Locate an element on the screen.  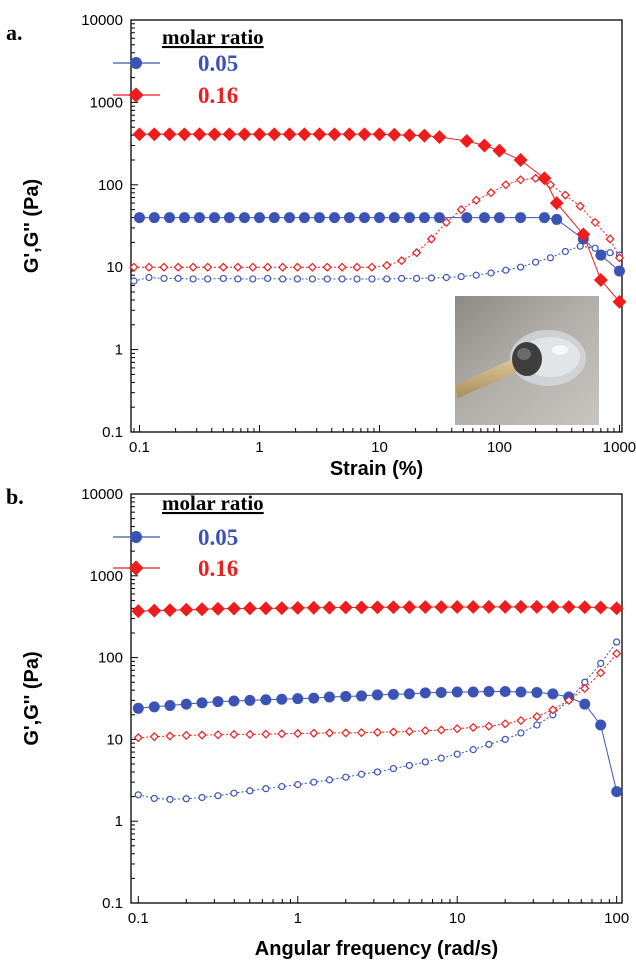
y-tick-label: 1000 is located at coordinates (106, 576).